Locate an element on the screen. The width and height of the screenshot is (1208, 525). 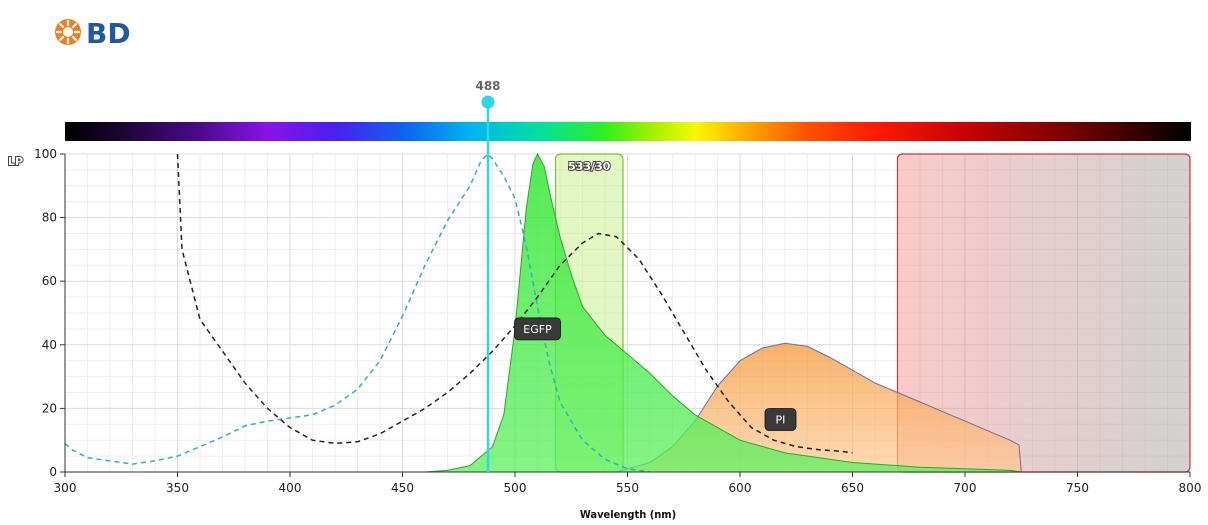
x-tick-label: 300 is located at coordinates (65, 488).